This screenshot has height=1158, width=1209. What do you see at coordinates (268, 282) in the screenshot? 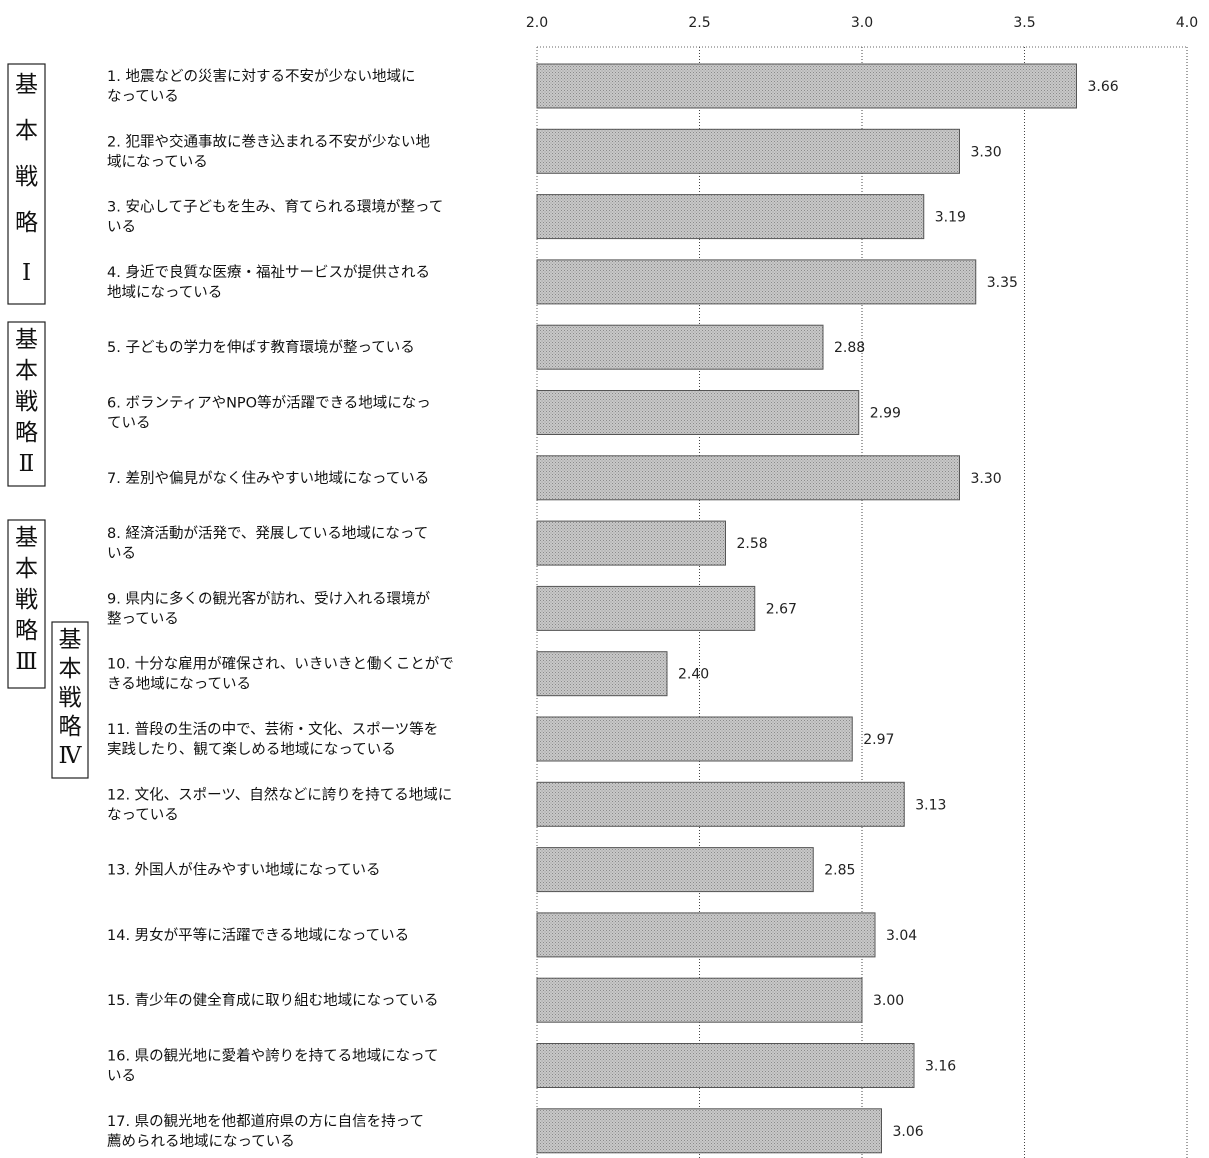
I see `category-label: 4. 身近で良質な医療・福祉サービスが提供される地域になっている` at bounding box center [268, 282].